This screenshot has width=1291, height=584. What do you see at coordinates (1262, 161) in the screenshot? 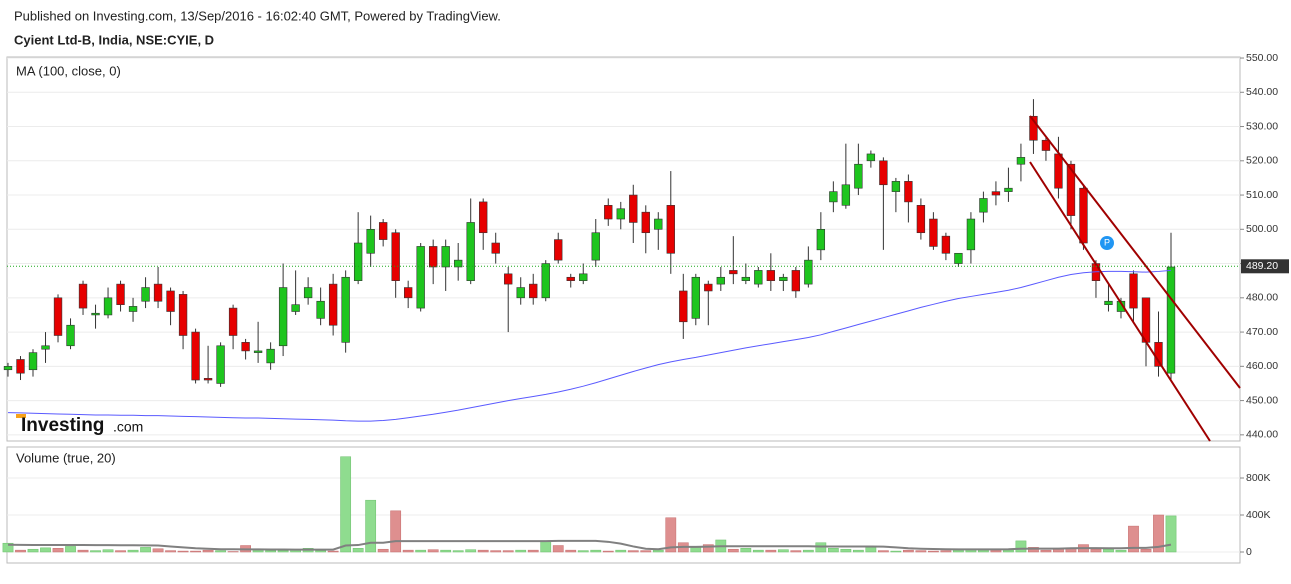
I see `y-tick-label: 520.00` at bounding box center [1262, 161].